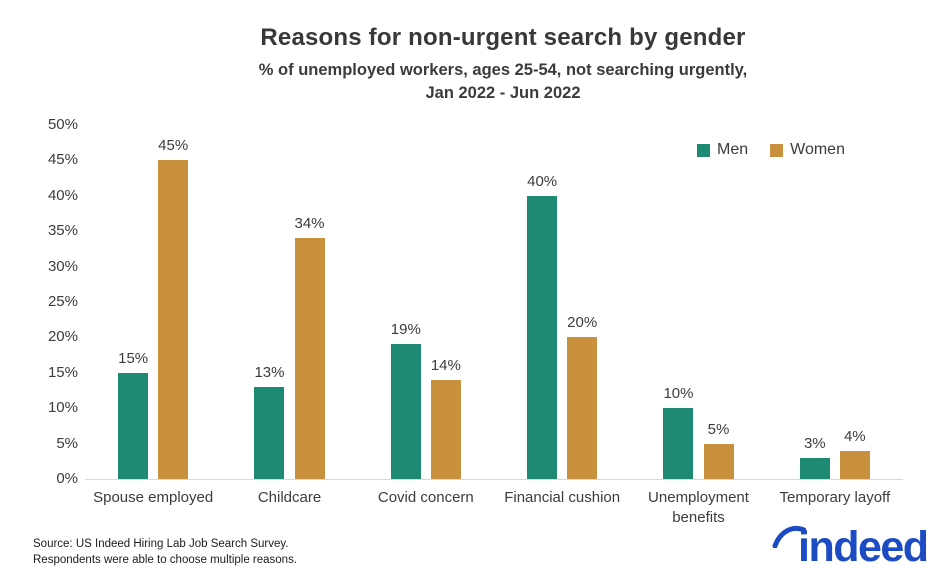  Describe the element at coordinates (698, 508) in the screenshot. I see `x-axis-category-label: Unemployment benefits` at that location.